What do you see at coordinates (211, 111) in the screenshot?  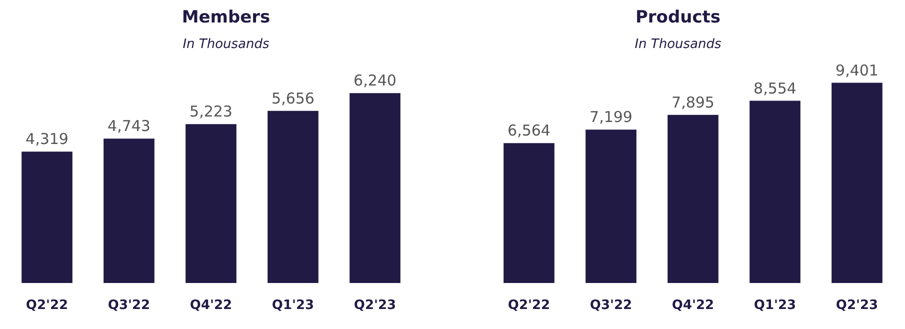 I see `data-label: 5,223` at bounding box center [211, 111].